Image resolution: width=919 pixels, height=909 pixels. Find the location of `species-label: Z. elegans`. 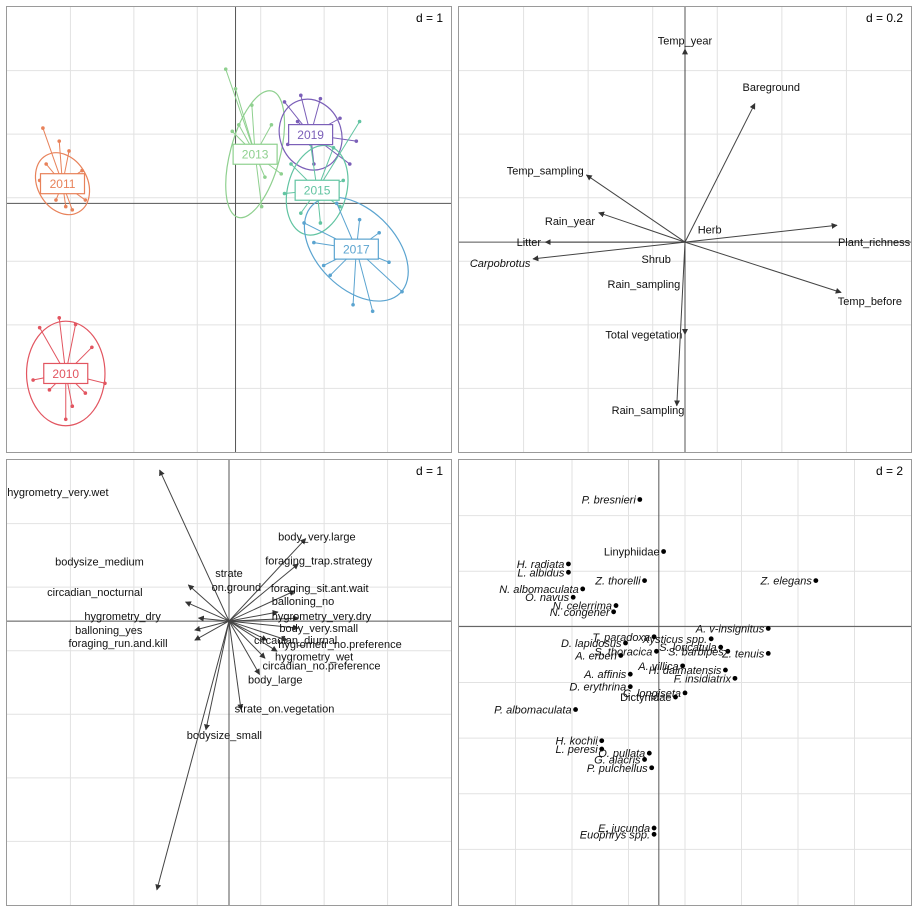

species-label: Z. elegans is located at coordinates (785, 582).